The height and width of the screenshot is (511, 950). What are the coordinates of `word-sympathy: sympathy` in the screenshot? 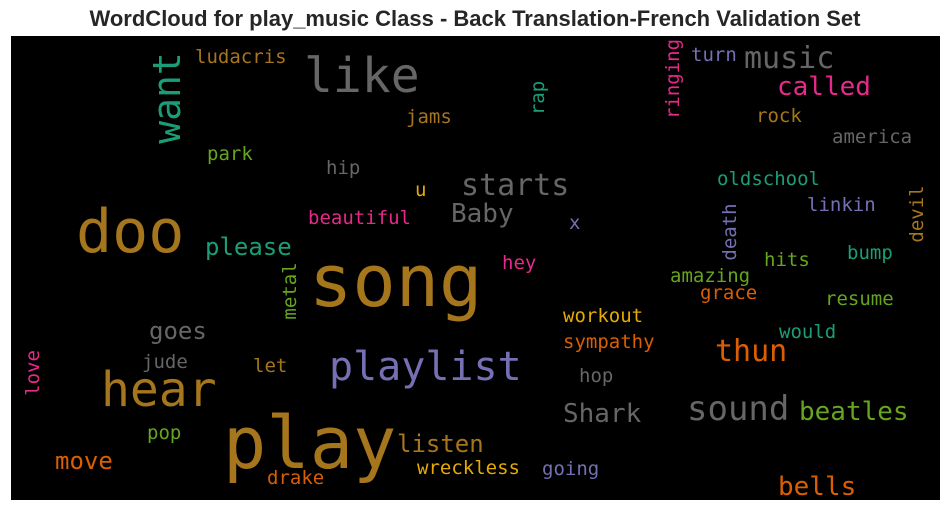 It's located at (609, 342).